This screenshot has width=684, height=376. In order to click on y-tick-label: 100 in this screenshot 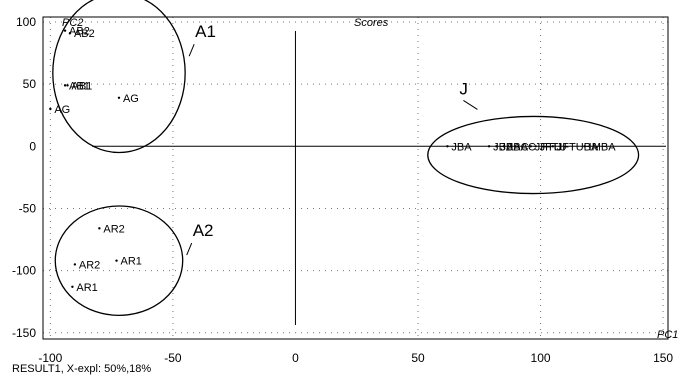, I will do `click(26, 22)`.